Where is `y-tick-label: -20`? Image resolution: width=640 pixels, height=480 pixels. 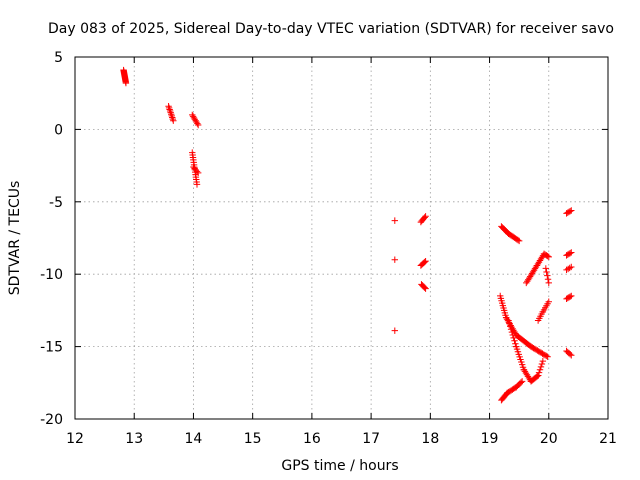 y-tick-label: -20 is located at coordinates (51, 420).